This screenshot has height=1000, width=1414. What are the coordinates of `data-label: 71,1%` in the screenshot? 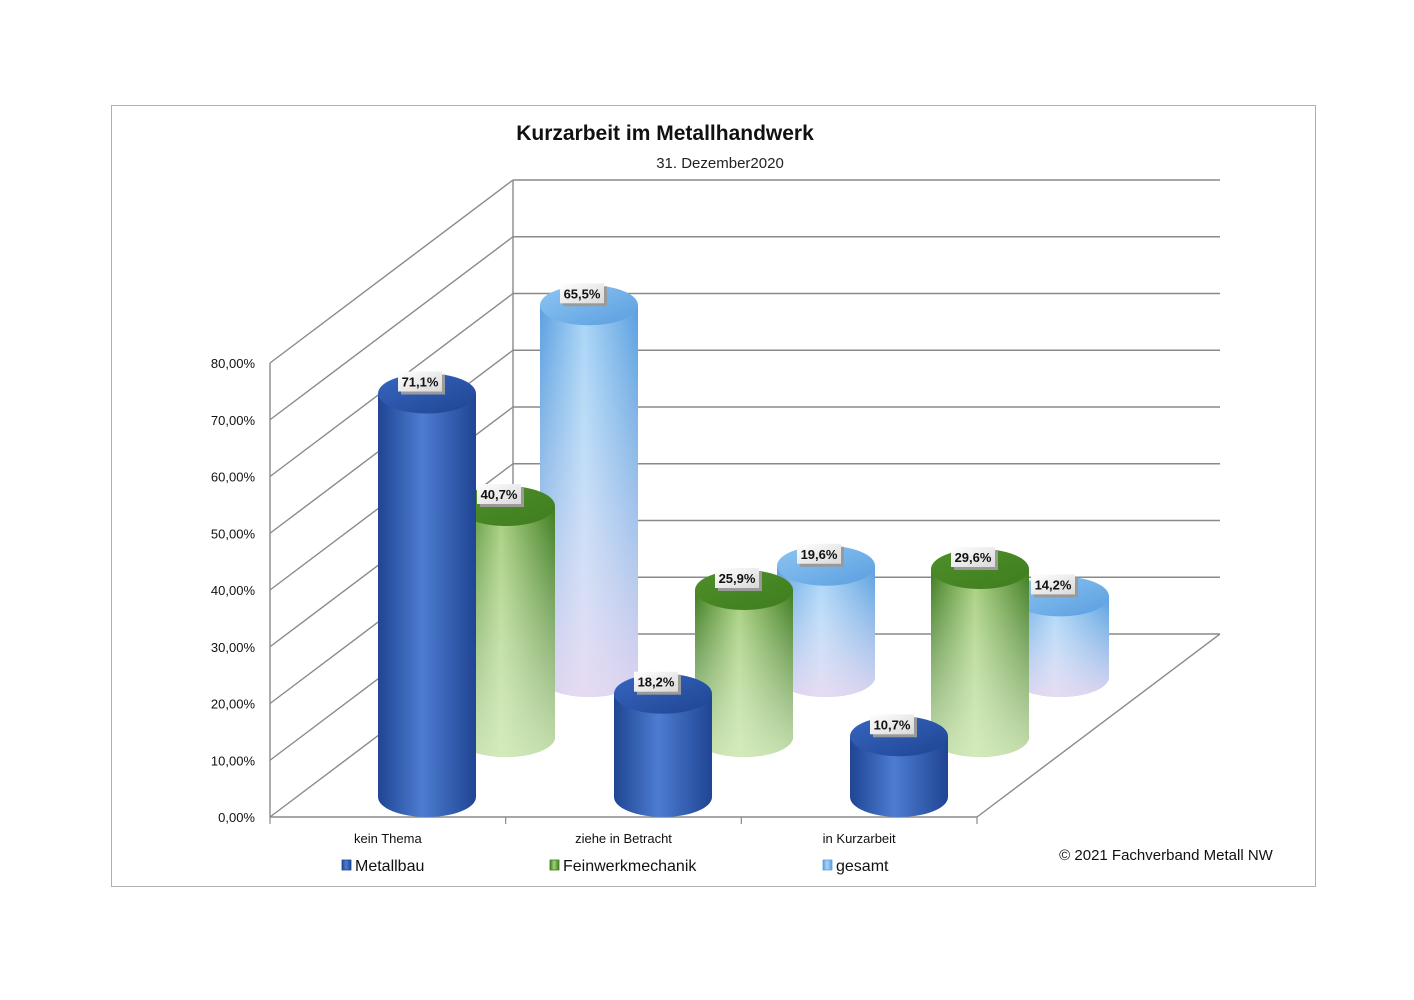 It's located at (421, 383).